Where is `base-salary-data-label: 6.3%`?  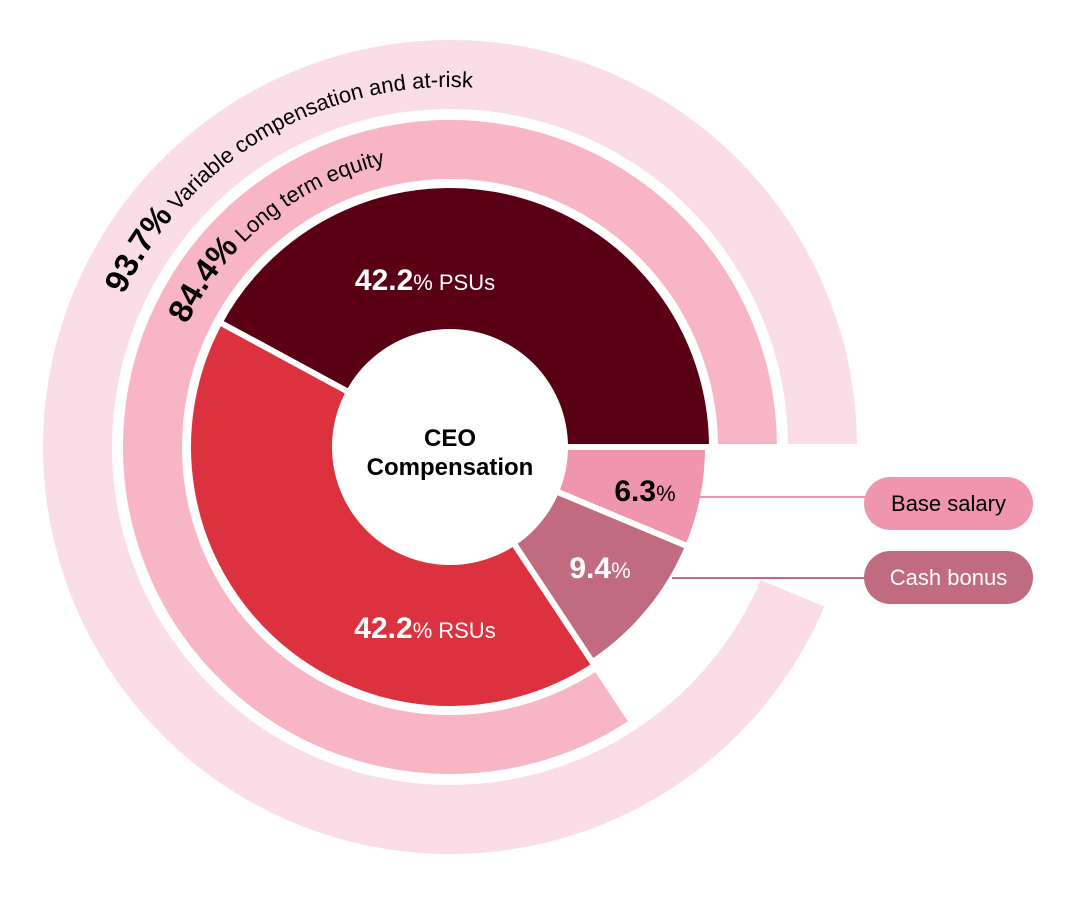 base-salary-data-label: 6.3% is located at coordinates (644, 491).